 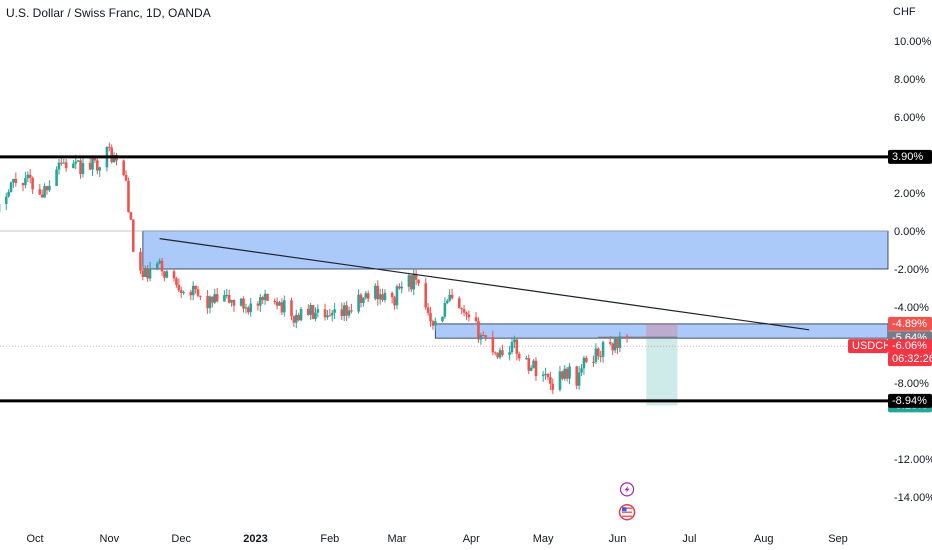 What do you see at coordinates (484, 284) in the screenshot?
I see `trendline` at bounding box center [484, 284].